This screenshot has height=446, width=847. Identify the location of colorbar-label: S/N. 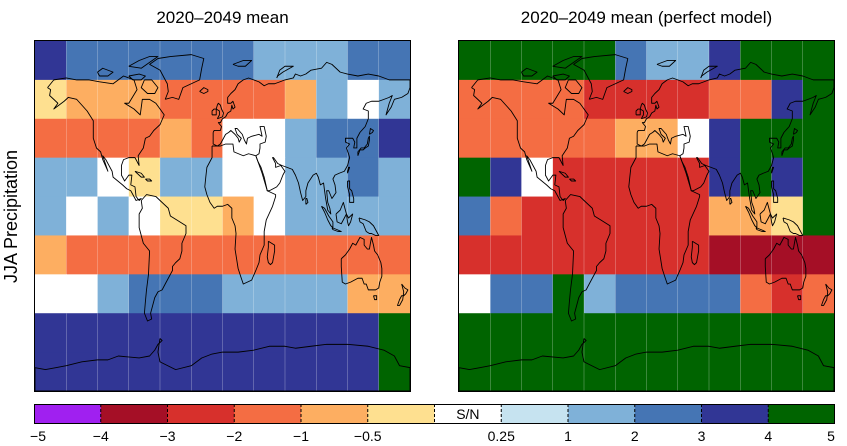
(467, 414).